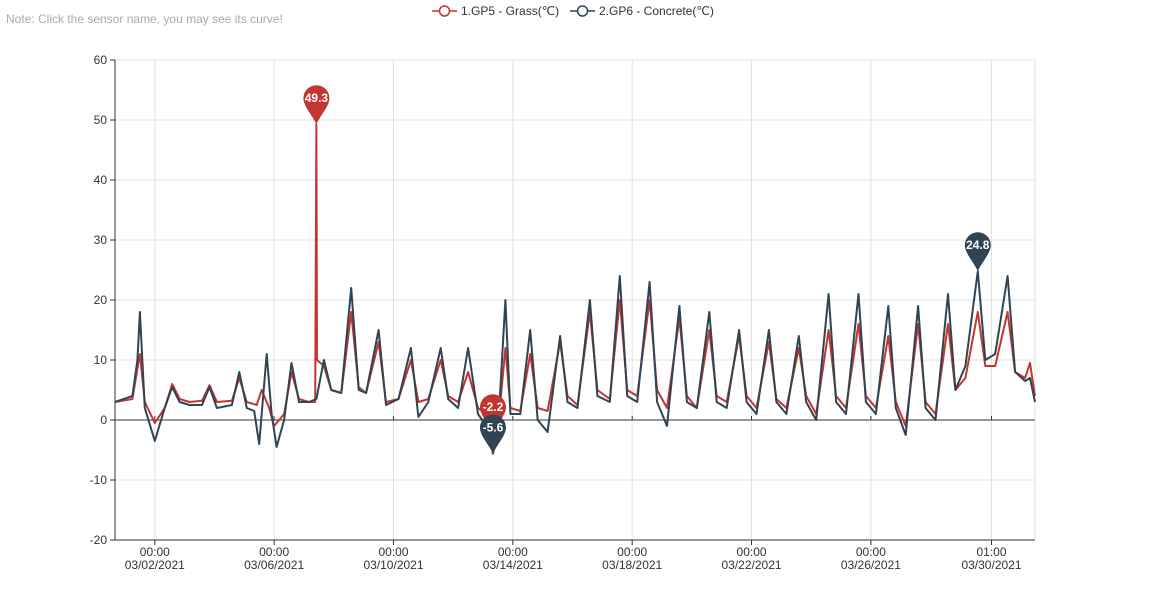 Image resolution: width=1150 pixels, height=600 pixels. I want to click on y-tick-label: 20, so click(101, 300).